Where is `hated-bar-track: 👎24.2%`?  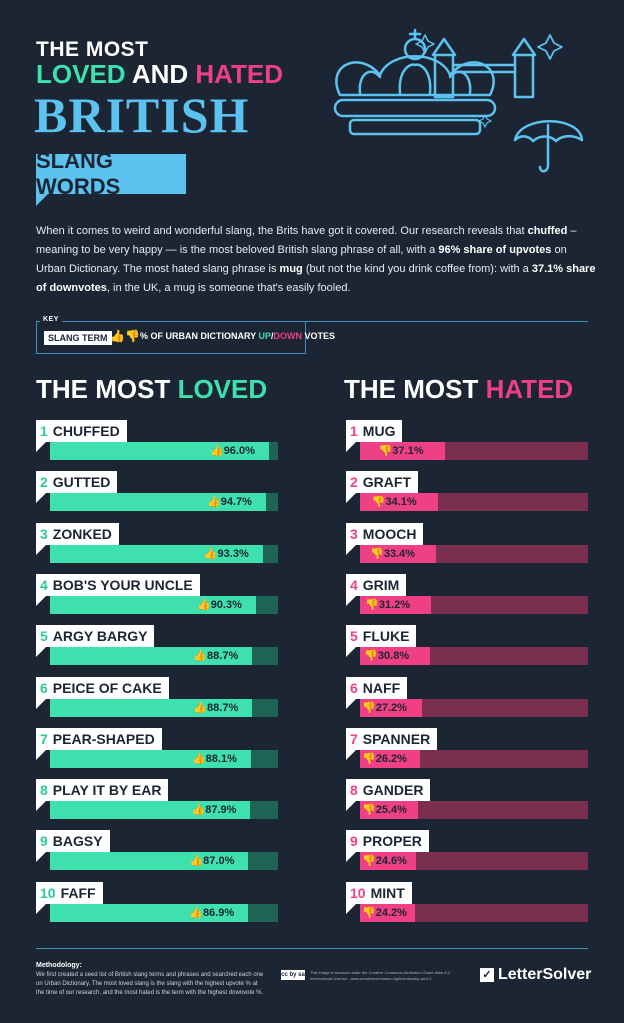
hated-bar-track: 👎24.2% is located at coordinates (474, 912).